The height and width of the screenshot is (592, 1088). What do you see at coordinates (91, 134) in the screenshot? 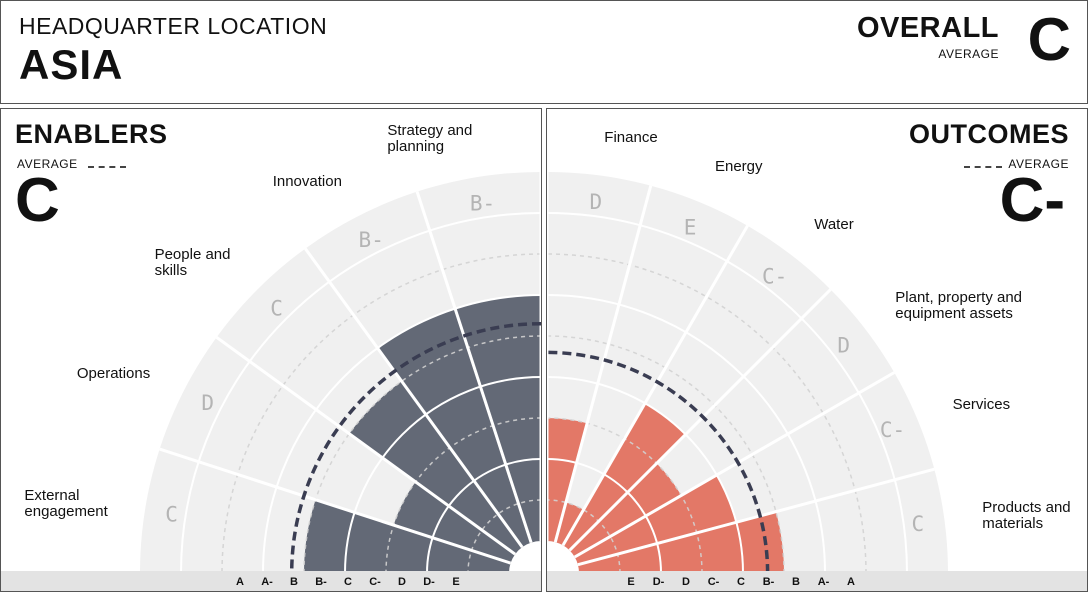
I see `enablers-title: ENABLERS` at bounding box center [91, 134].